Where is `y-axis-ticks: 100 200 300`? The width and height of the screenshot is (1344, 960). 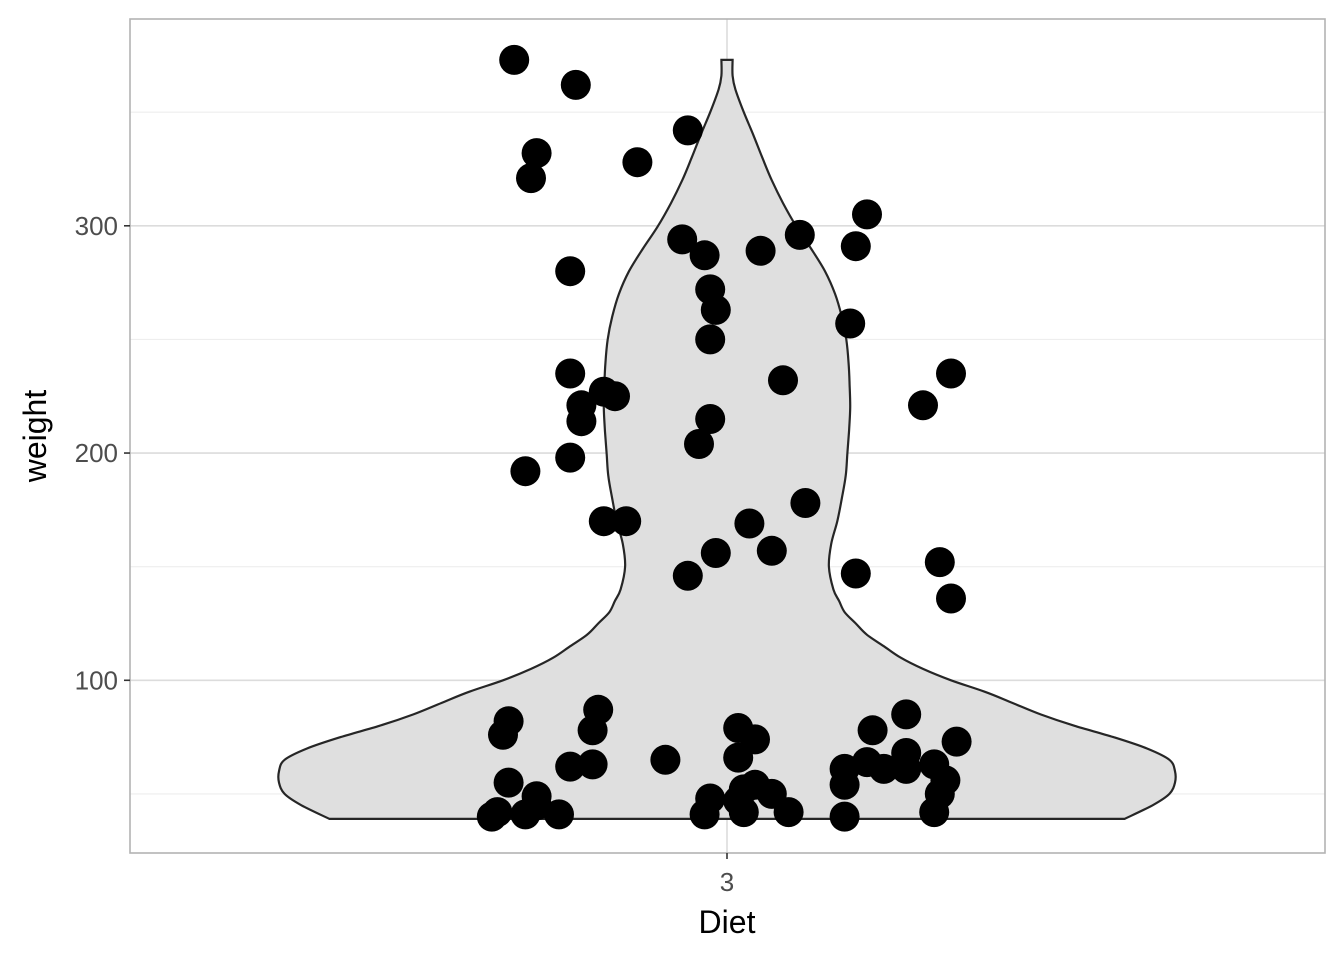 y-axis-ticks: 100 200 300 is located at coordinates (102, 453).